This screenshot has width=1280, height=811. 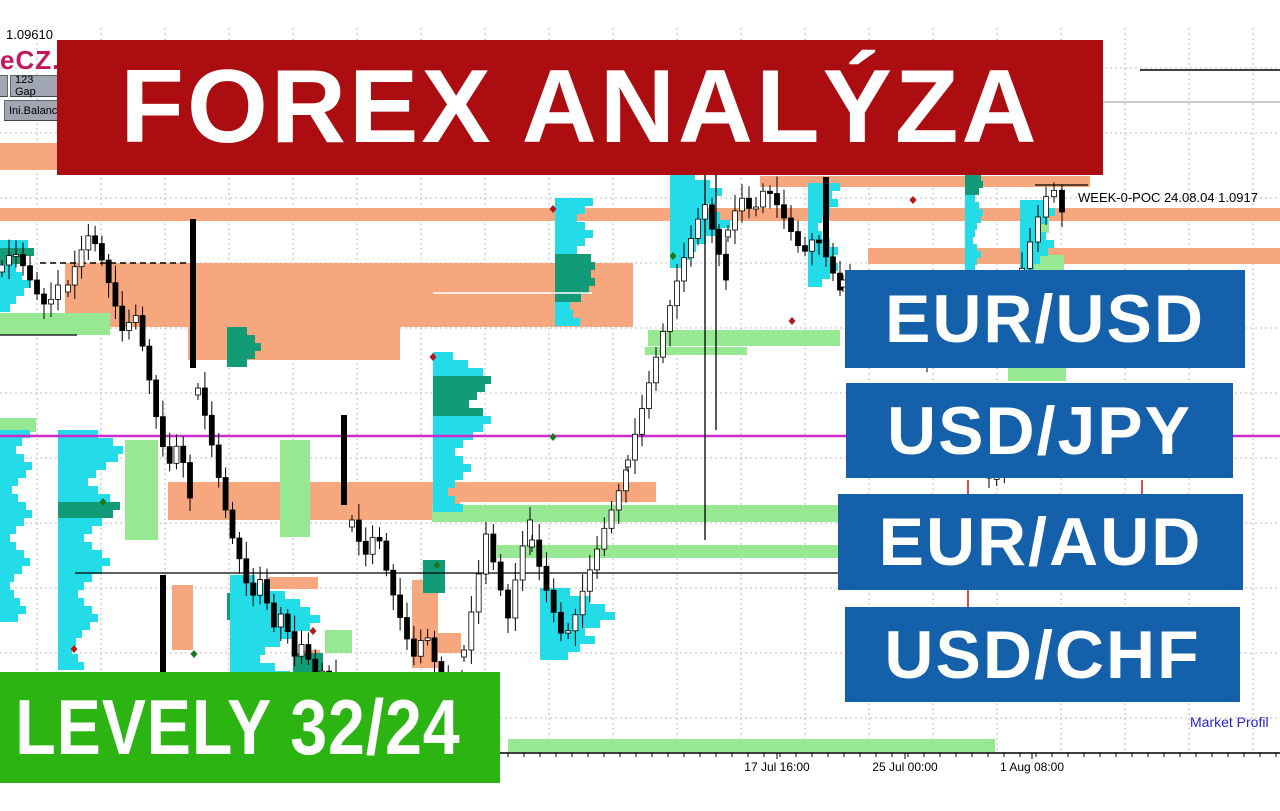 I want to click on gap-indicator-button-label: 123 Gap, so click(x=25, y=86).